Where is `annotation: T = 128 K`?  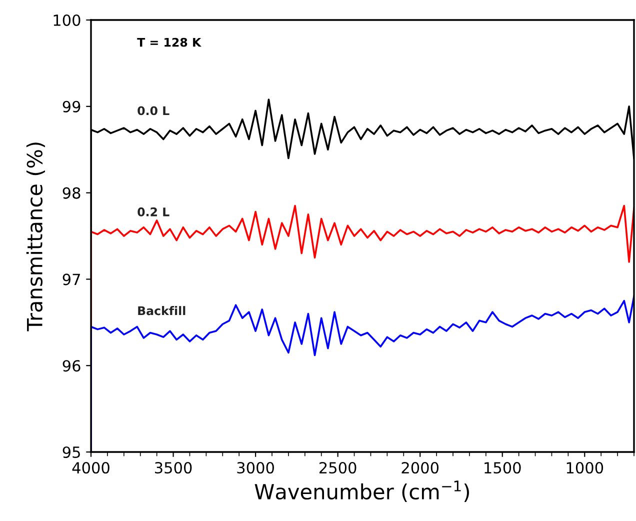 annotation: T = 128 K is located at coordinates (169, 42).